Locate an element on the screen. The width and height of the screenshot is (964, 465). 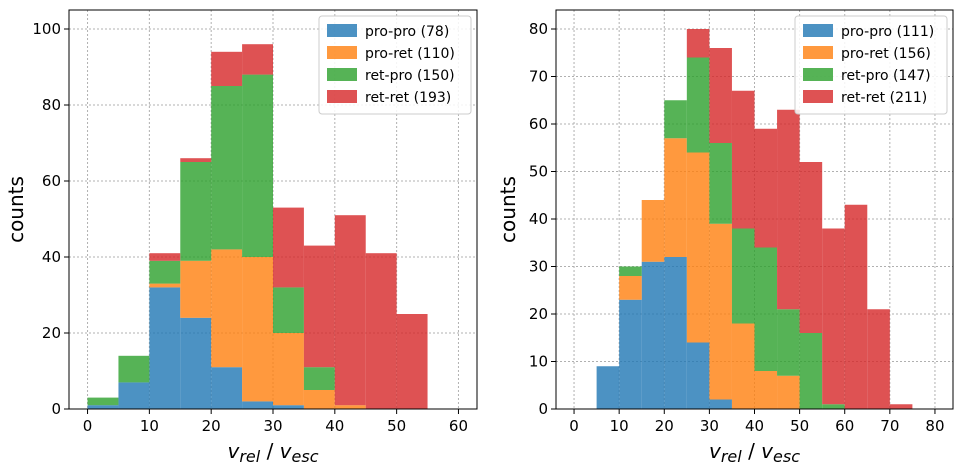
legend-label: pro-ret (110) is located at coordinates (410, 54).